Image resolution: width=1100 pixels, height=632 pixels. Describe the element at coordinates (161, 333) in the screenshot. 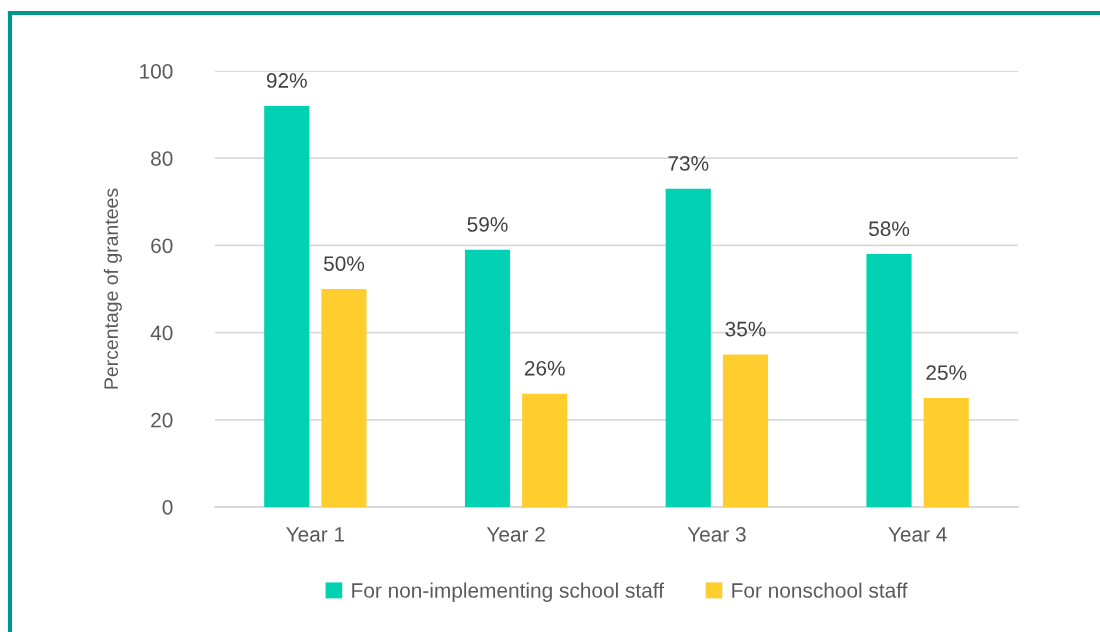

I see `y-tick-label: 40` at that location.